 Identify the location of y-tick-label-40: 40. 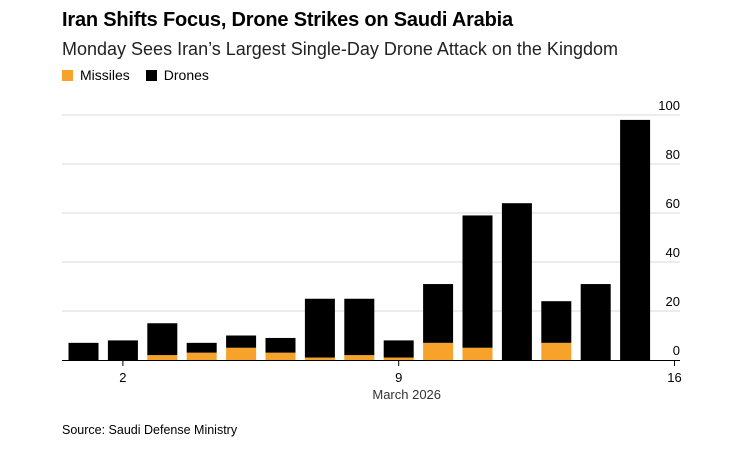
(673, 252).